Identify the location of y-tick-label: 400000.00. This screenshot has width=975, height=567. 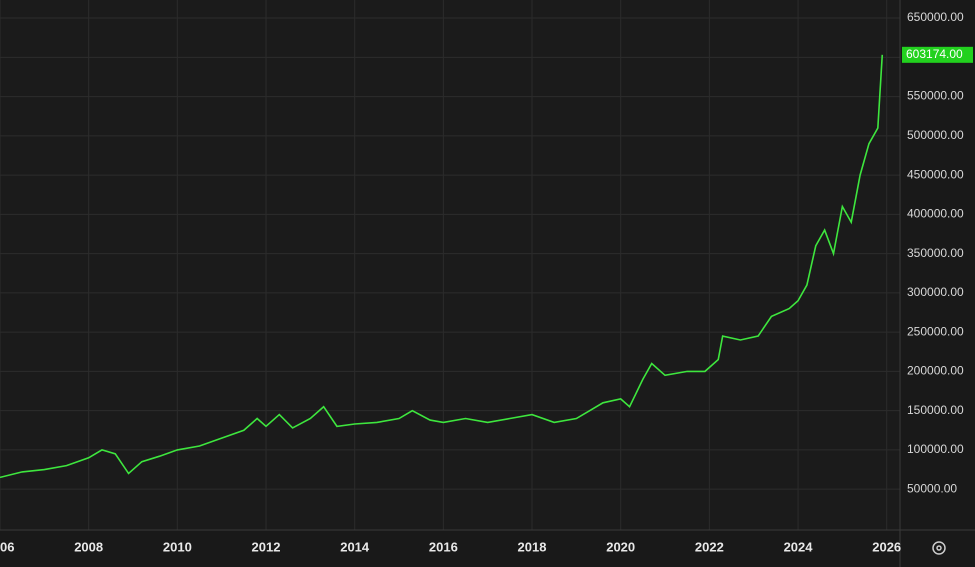
(935, 214).